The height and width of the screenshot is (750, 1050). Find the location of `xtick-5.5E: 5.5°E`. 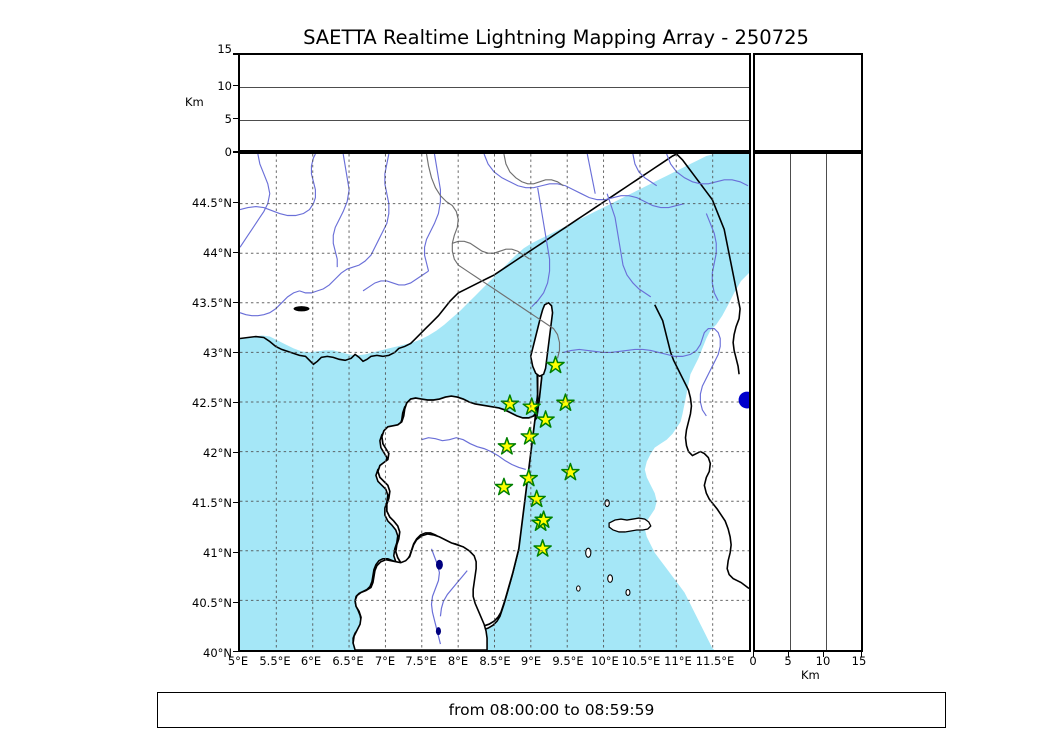

xtick-5.5E: 5.5°E is located at coordinates (275, 661).